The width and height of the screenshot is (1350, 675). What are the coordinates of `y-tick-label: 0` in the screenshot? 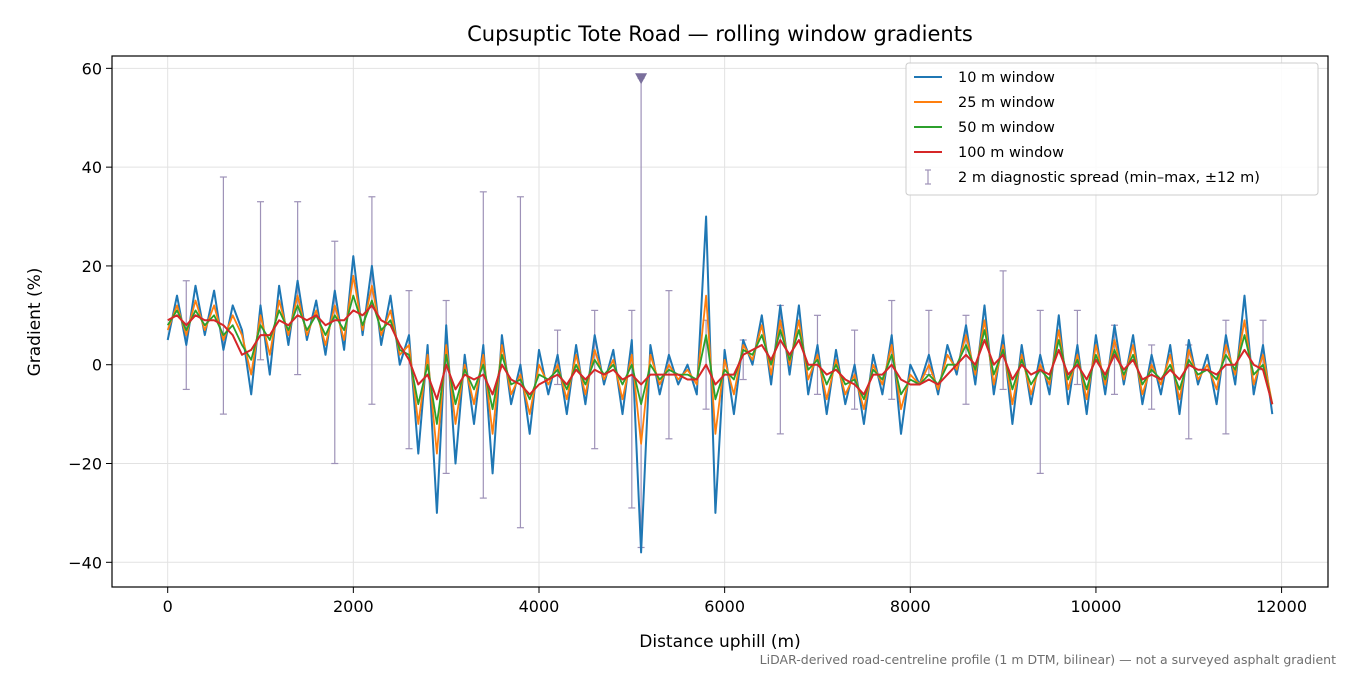 It's located at (97, 365).